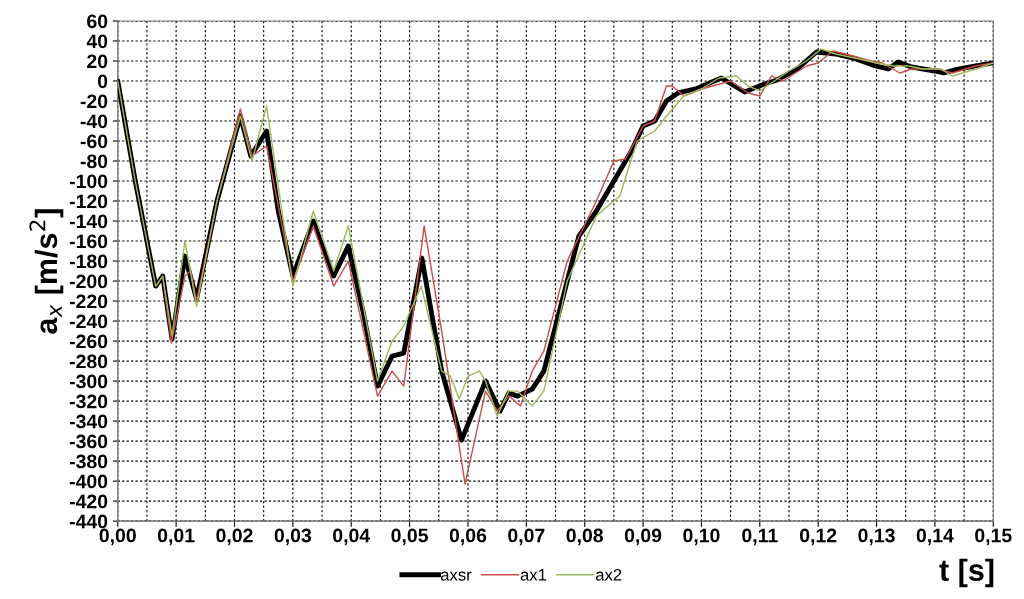 The height and width of the screenshot is (599, 1024). I want to click on y-axis-title: a$_{x}$ [m/s$^{2}$], so click(46, 271).